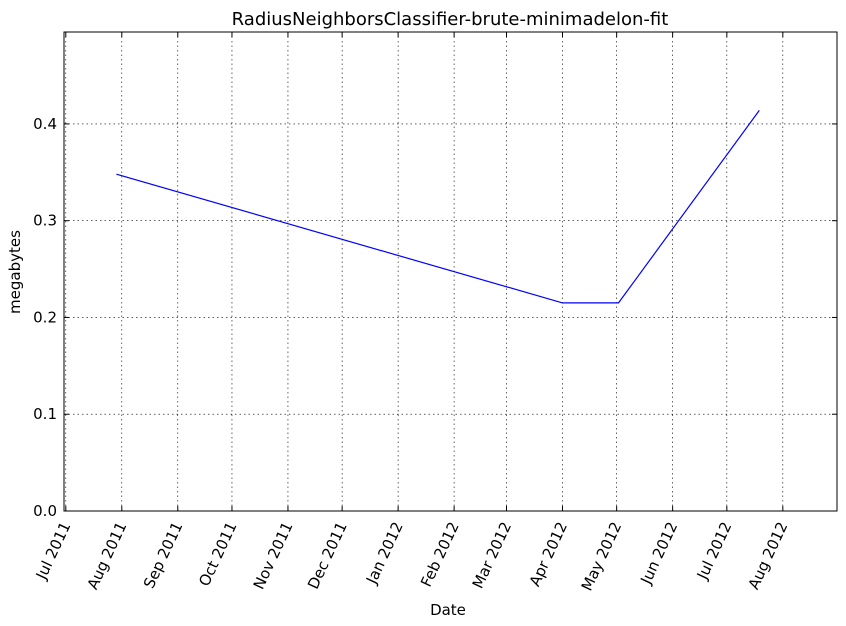 The width and height of the screenshot is (846, 626). I want to click on x-tick-label: Jul 2012, so click(714, 551).